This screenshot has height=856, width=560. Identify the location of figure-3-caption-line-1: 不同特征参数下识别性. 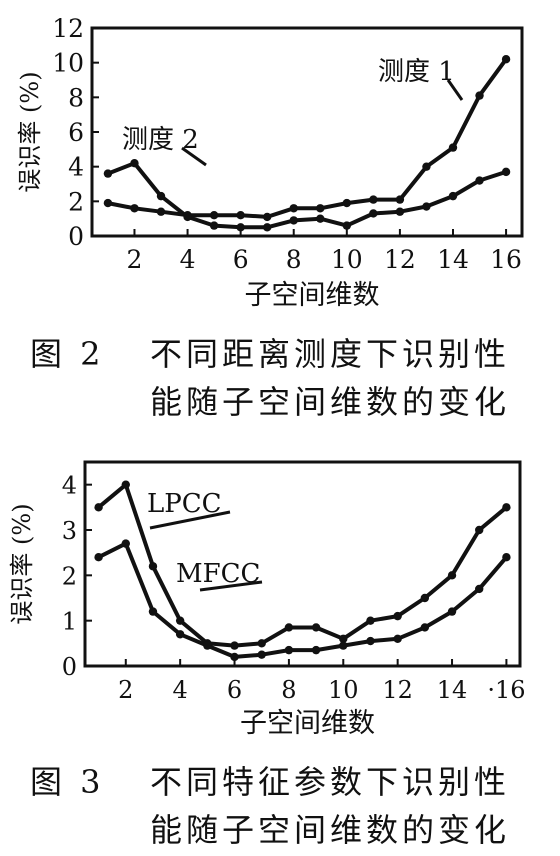
(330, 782).